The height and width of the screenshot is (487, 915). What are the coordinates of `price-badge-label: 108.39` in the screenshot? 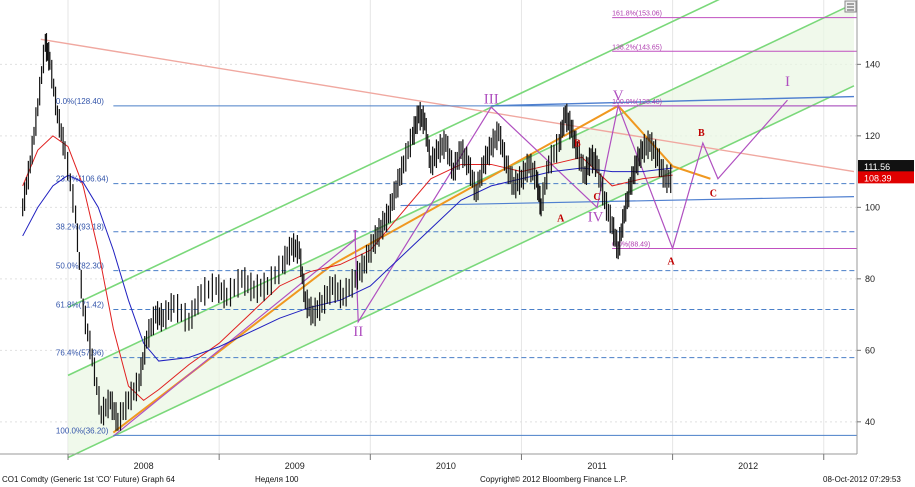 It's located at (878, 178).